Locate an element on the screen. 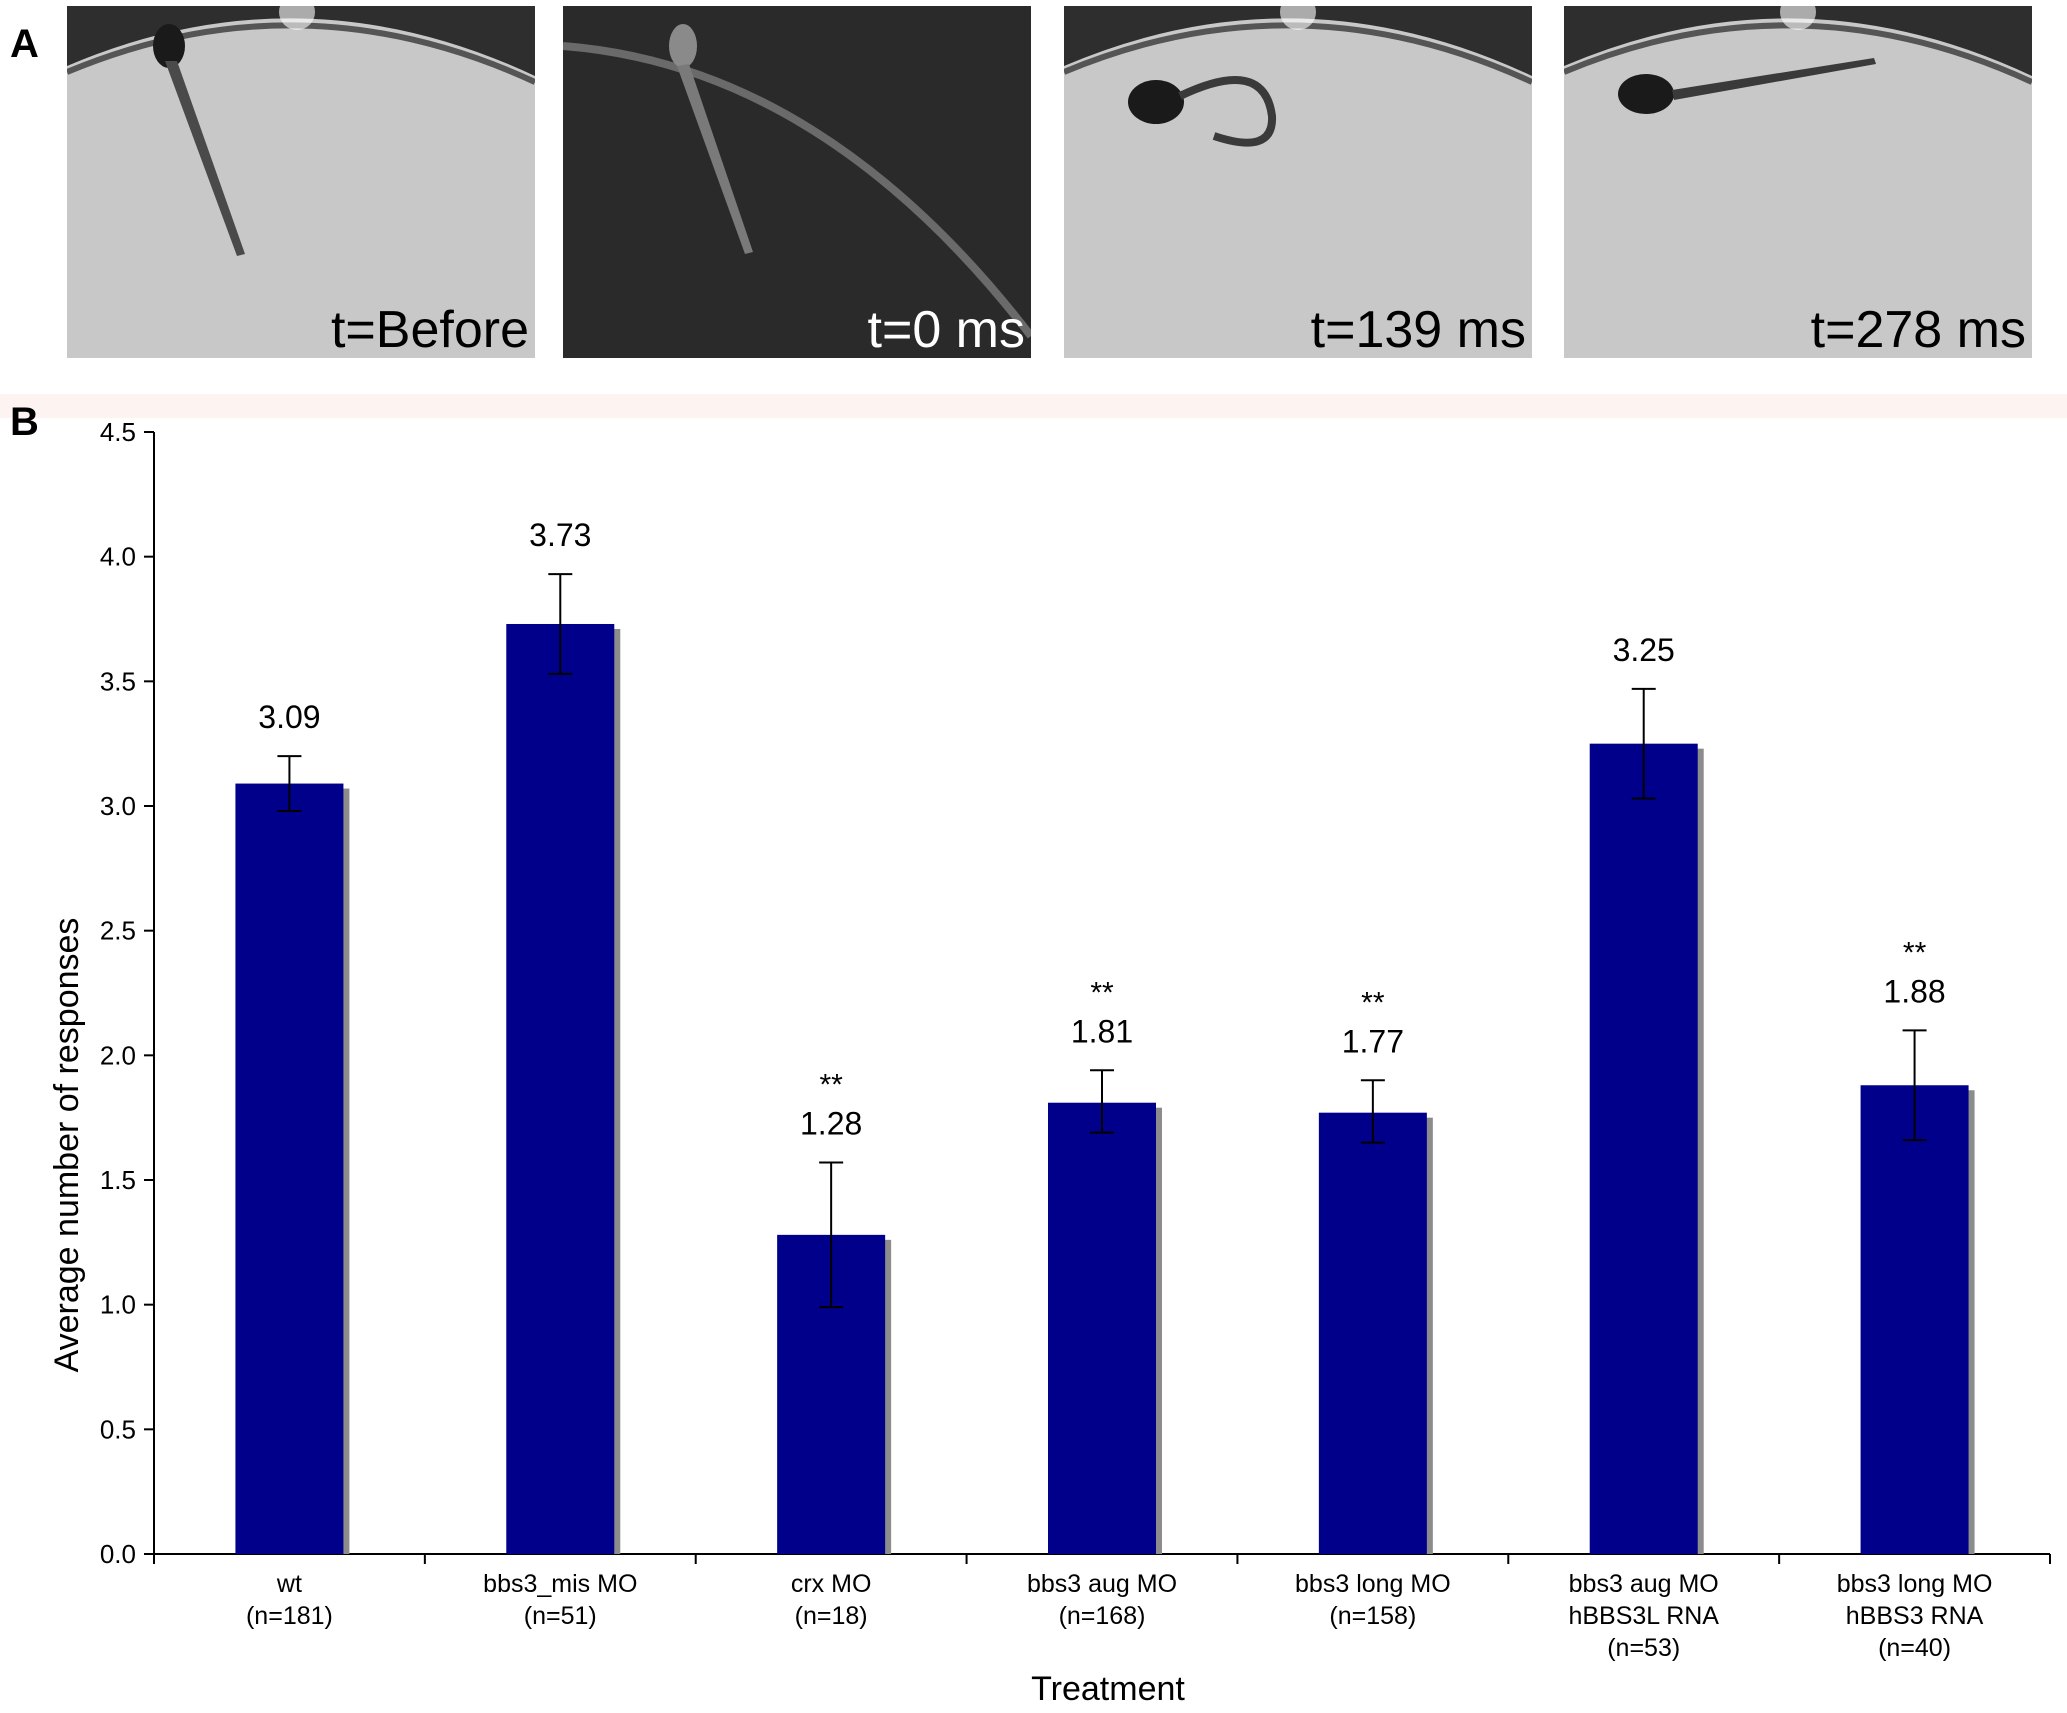 The image size is (2067, 1713). frame-time-label: t=0 ms is located at coordinates (946, 329).